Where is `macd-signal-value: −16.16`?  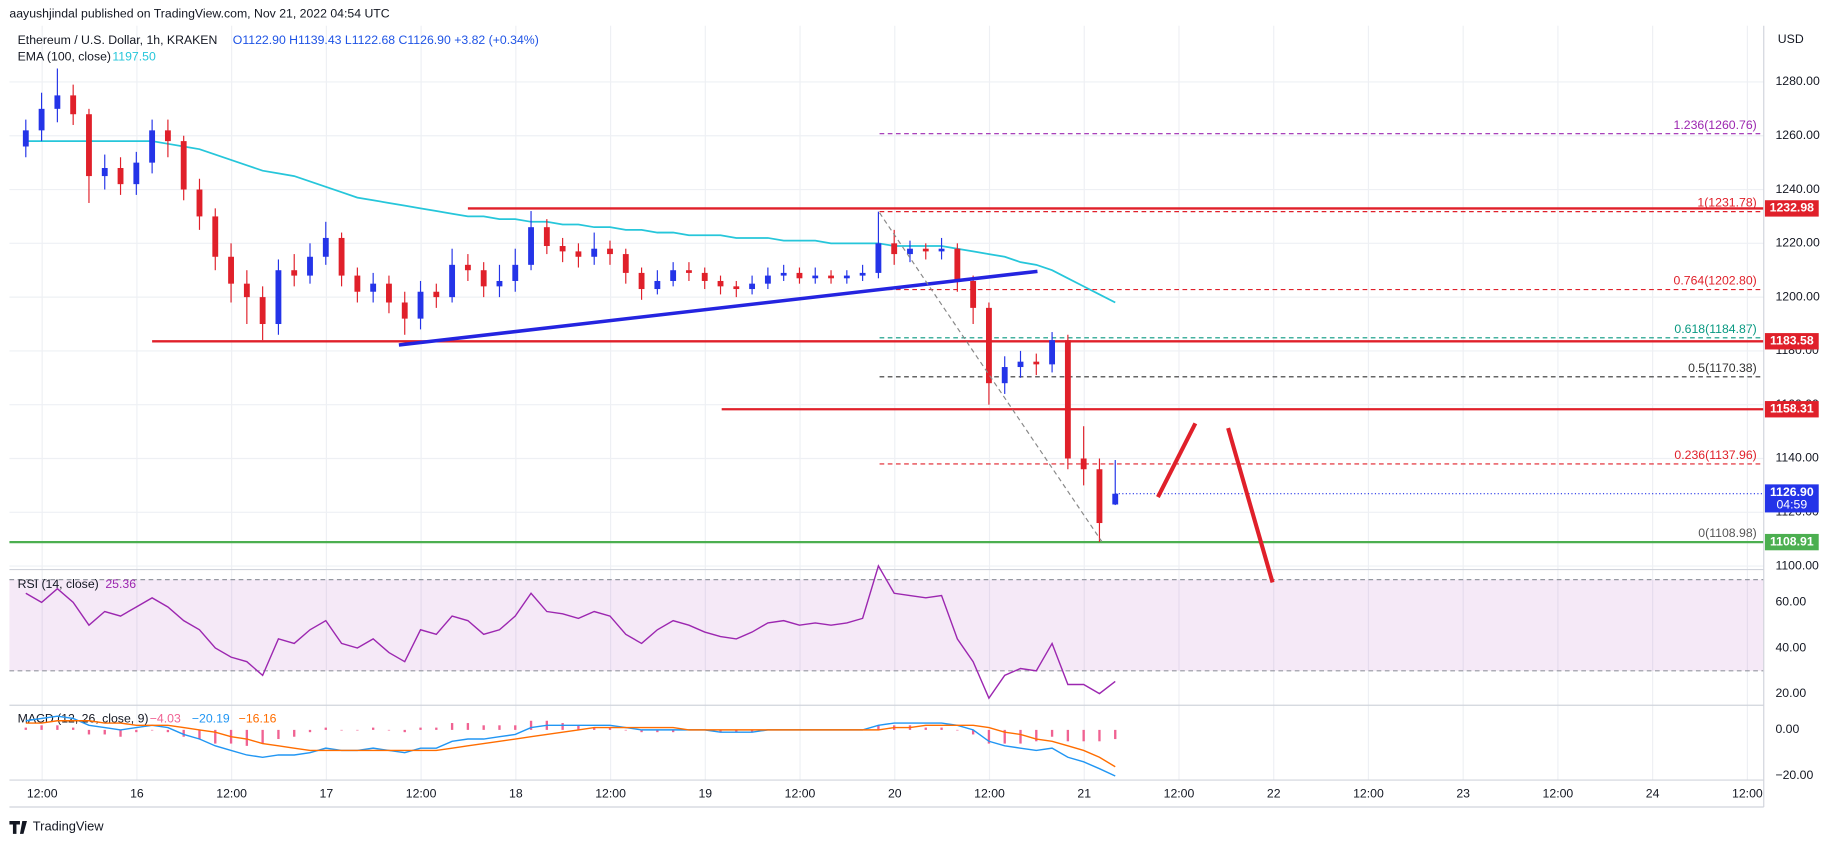 macd-signal-value: −16.16 is located at coordinates (258, 719).